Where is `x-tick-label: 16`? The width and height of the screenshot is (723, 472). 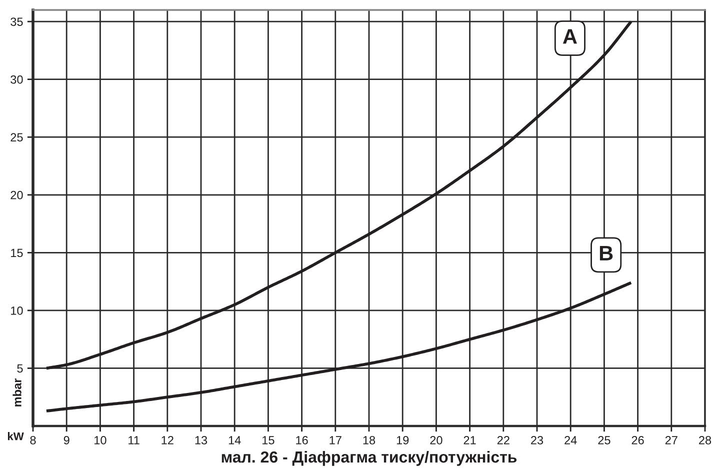 x-tick-label: 16 is located at coordinates (302, 440).